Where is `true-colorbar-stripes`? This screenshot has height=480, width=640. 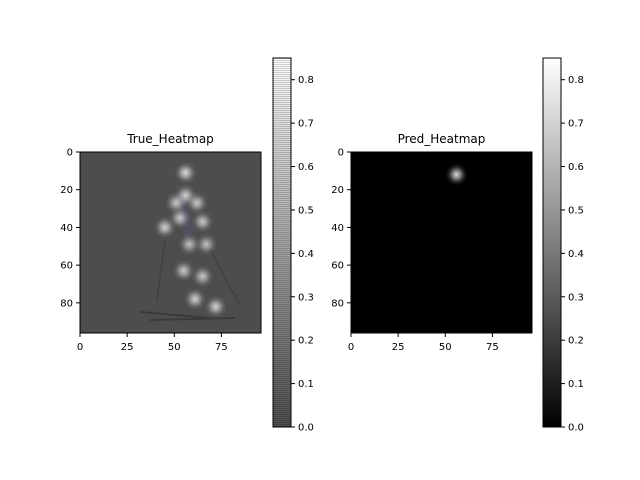
true-colorbar-stripes is located at coordinates (282, 242).